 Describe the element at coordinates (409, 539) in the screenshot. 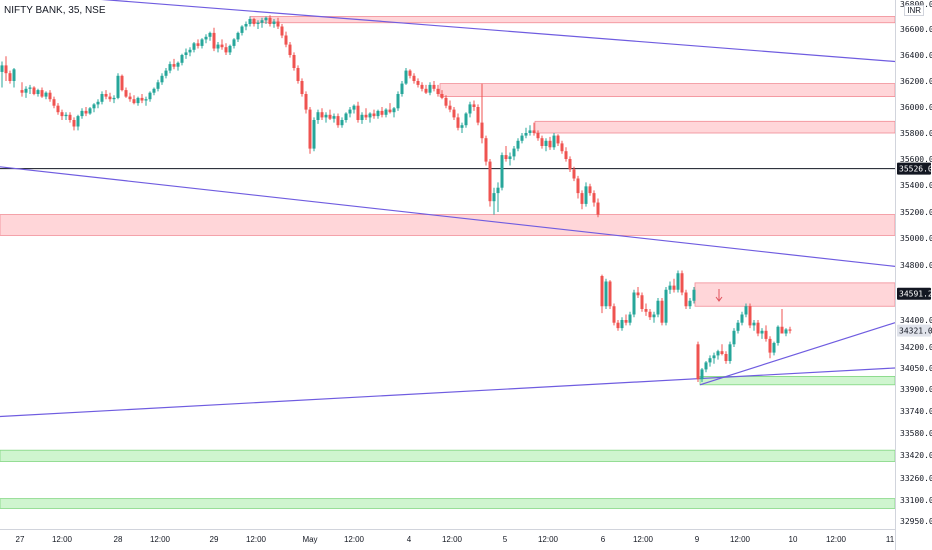

I see `time-tick-label: 4` at that location.